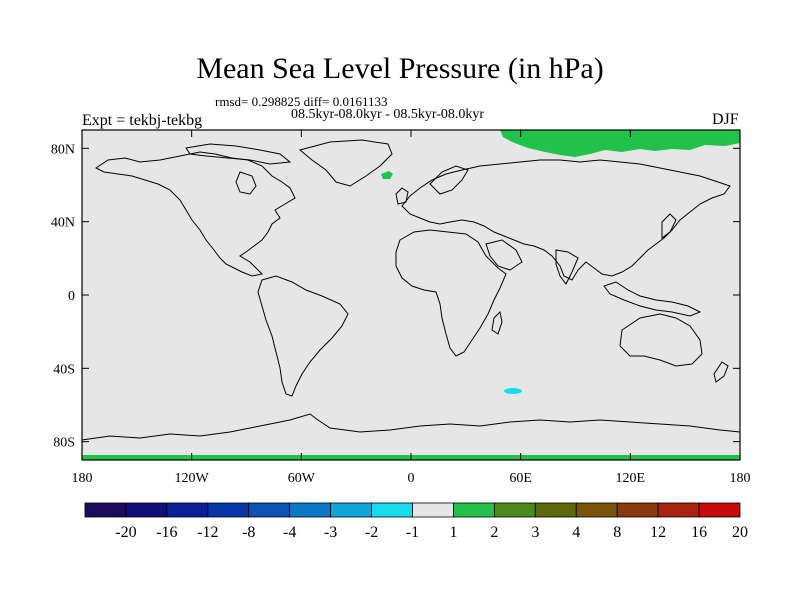 This screenshot has width=800, height=600. I want to click on colorbar-label: -20, so click(125, 532).